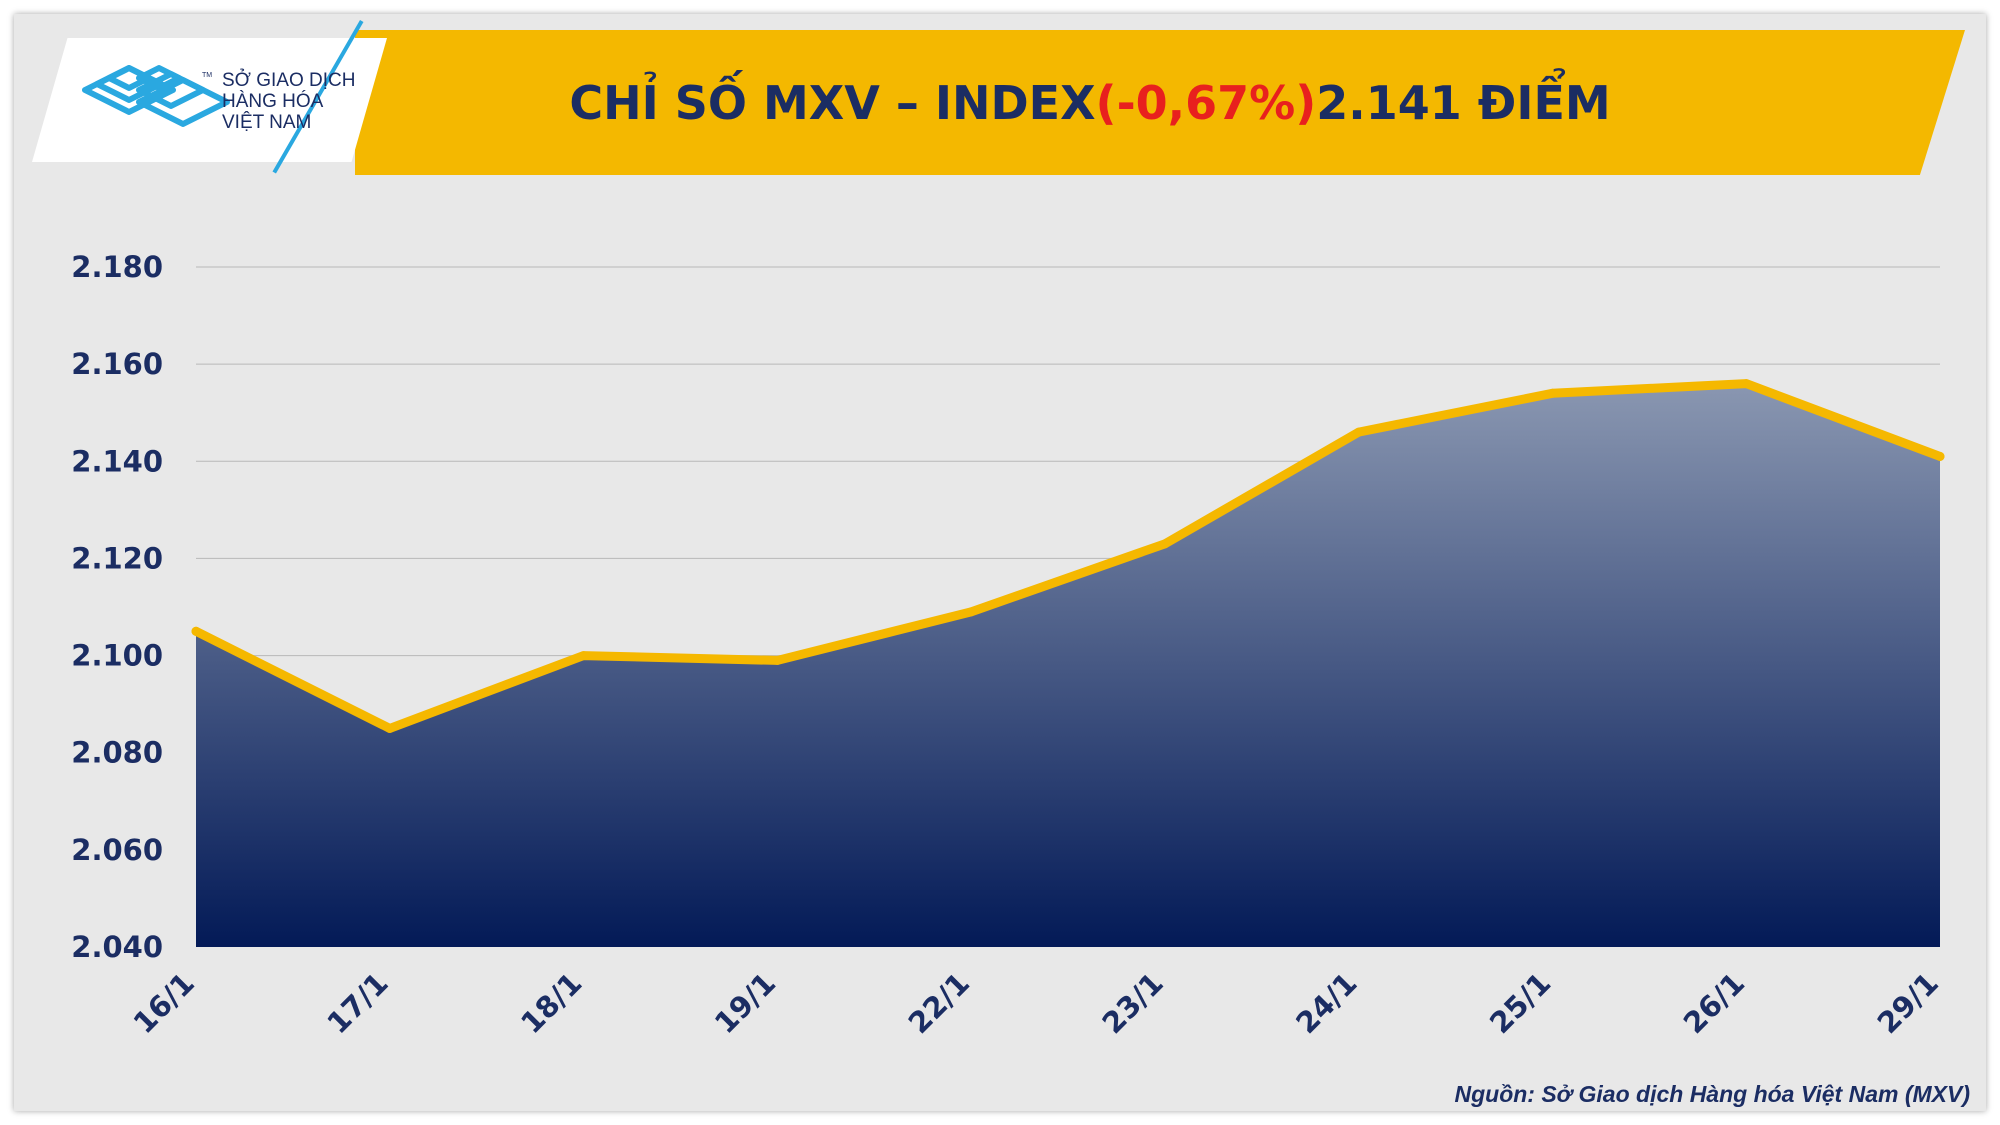 Image resolution: width=2000 pixels, height=1125 pixels. What do you see at coordinates (156, 96) in the screenshot?
I see `mxv-logo-icon` at bounding box center [156, 96].